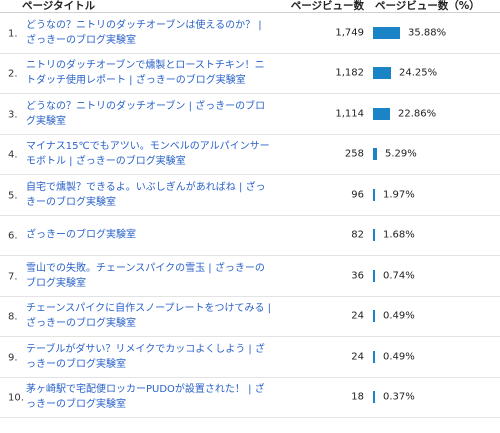 Image resolution: width=500 pixels, height=433 pixels. I want to click on row-page-title-link: どうなの？ニトリのダッチオーブン | ざっきーのブログ実験室, so click(146, 113).